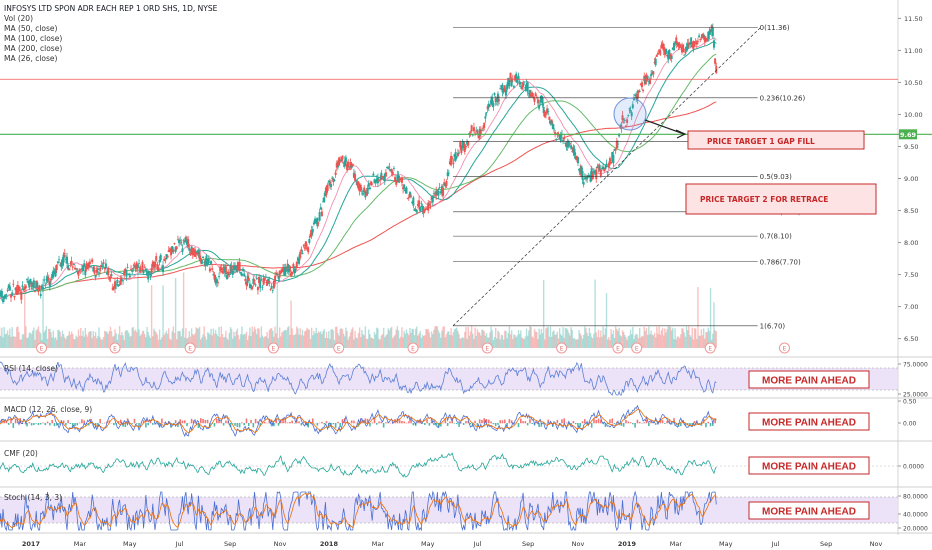 Image resolution: width=932 pixels, height=550 pixels. I want to click on fib-level-label: 0.236(10.26), so click(783, 98).